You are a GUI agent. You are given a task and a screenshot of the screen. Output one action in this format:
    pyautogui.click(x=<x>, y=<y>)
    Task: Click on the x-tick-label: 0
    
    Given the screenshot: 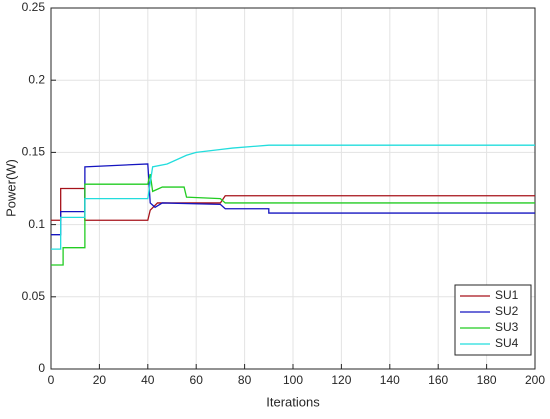 What is the action you would take?
    pyautogui.click(x=51, y=380)
    